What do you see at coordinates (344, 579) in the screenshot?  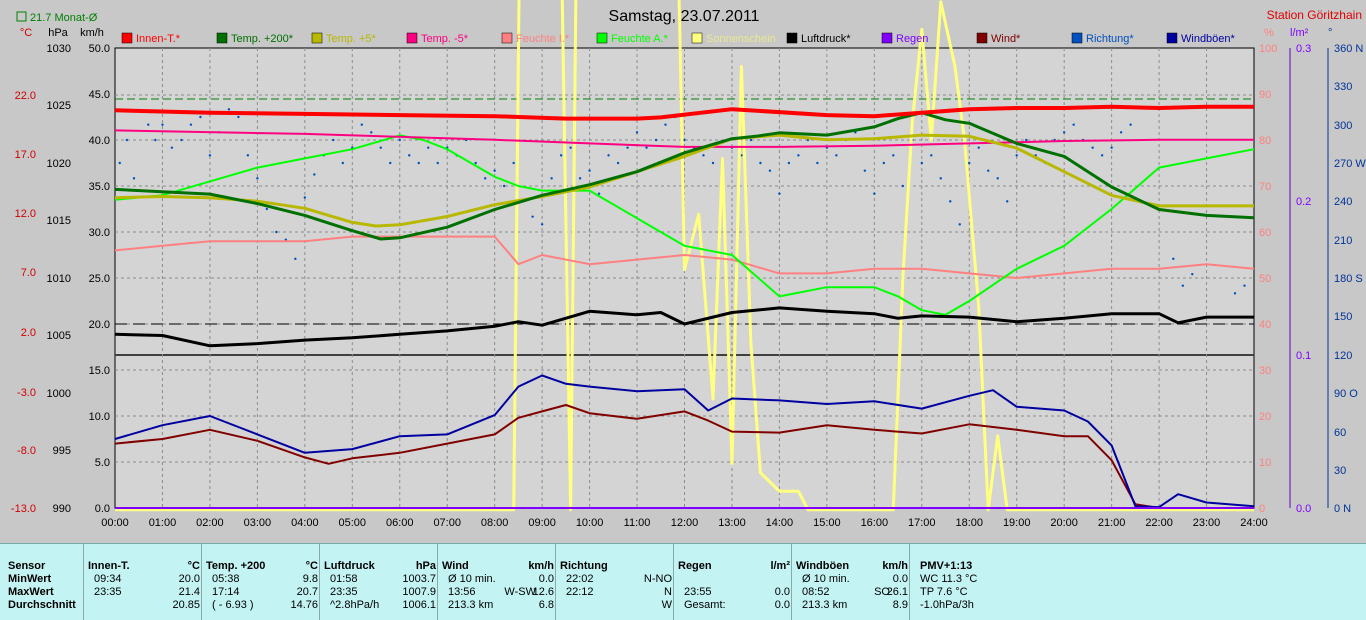 I see `table-cell-time: 01:58` at bounding box center [344, 579].